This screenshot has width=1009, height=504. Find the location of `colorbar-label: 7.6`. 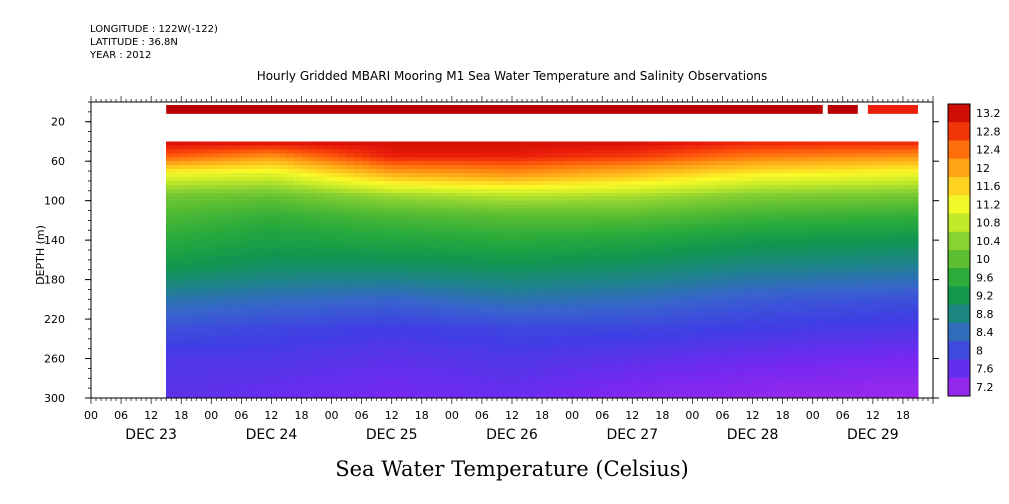

colorbar-label: 7.6 is located at coordinates (985, 369).